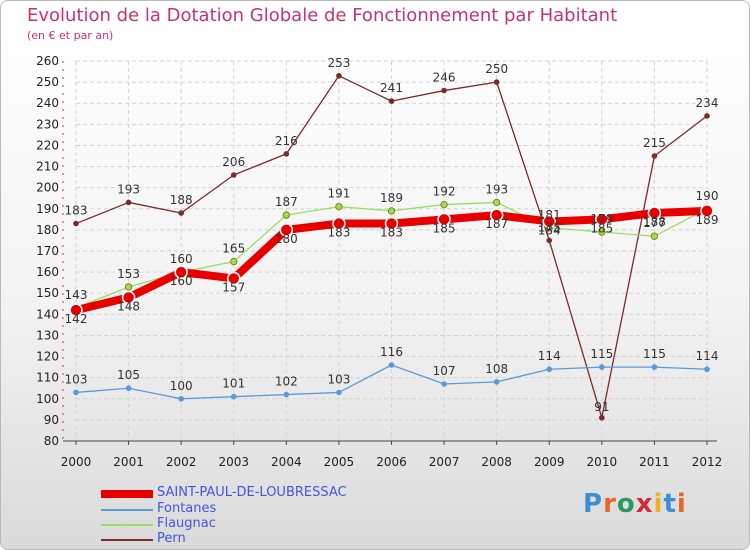 This screenshot has height=550, width=750. I want to click on y-tick-label: 180, so click(47, 230).